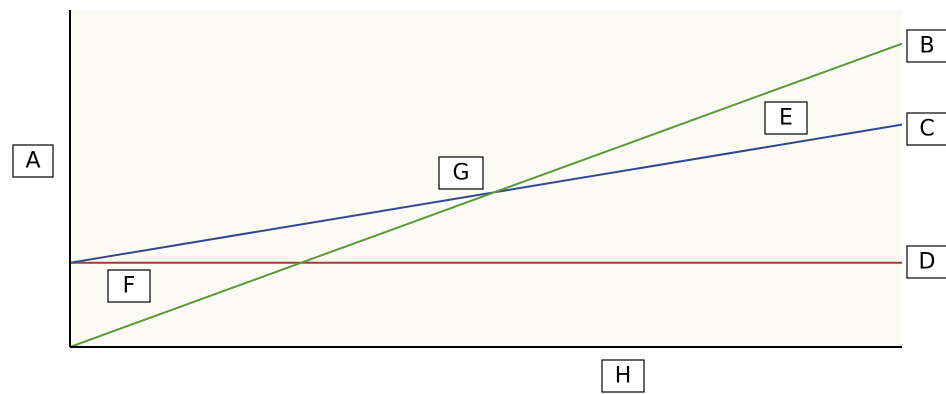  I want to click on label-h: H, so click(623, 376).